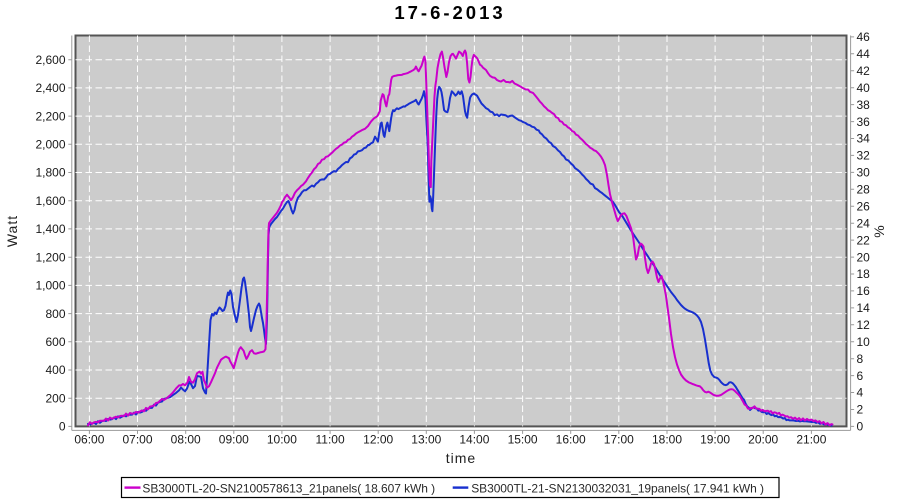 This screenshot has width=900, height=500. Describe the element at coordinates (860, 376) in the screenshot. I see `svg-text: 6` at that location.